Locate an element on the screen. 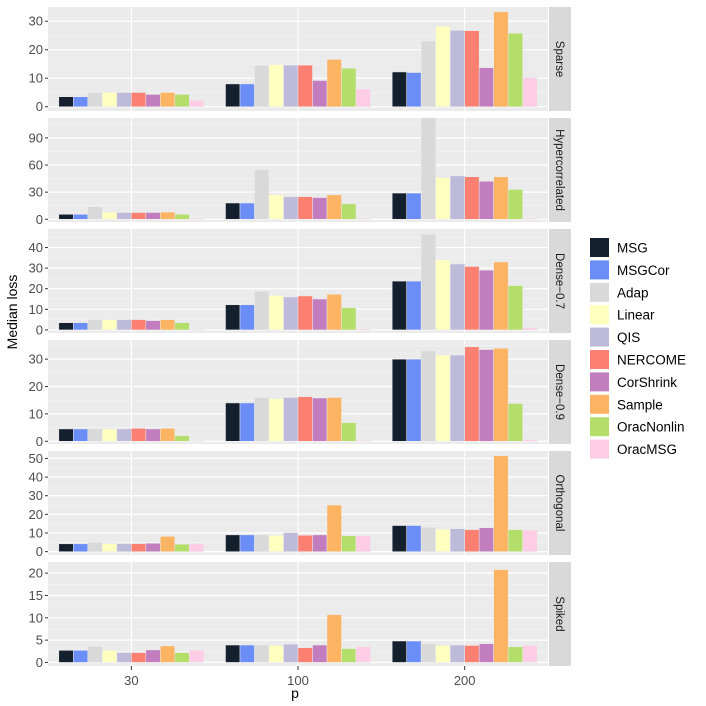 This screenshot has width=706, height=706. strip-label-dense-0-9: Dense−0.9 is located at coordinates (559, 392).